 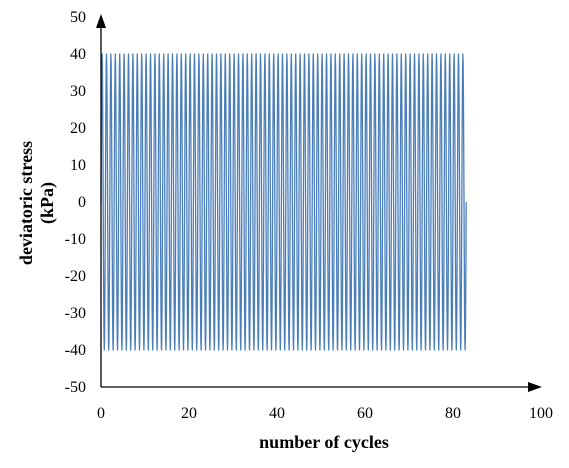 What do you see at coordinates (78, 54) in the screenshot?
I see `y-tick-label: 40` at bounding box center [78, 54].